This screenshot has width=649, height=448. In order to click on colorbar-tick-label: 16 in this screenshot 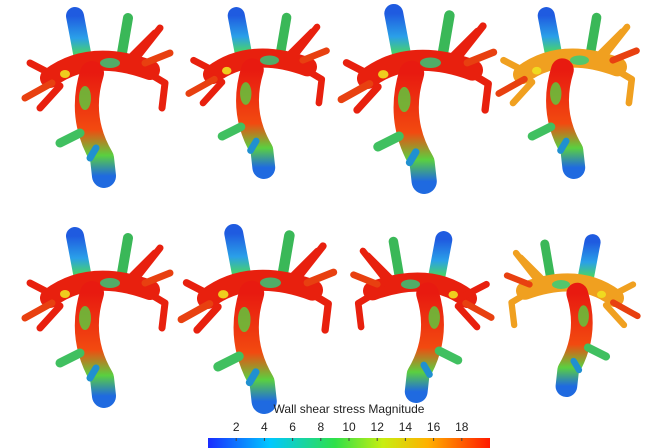, I will do `click(434, 427)`.